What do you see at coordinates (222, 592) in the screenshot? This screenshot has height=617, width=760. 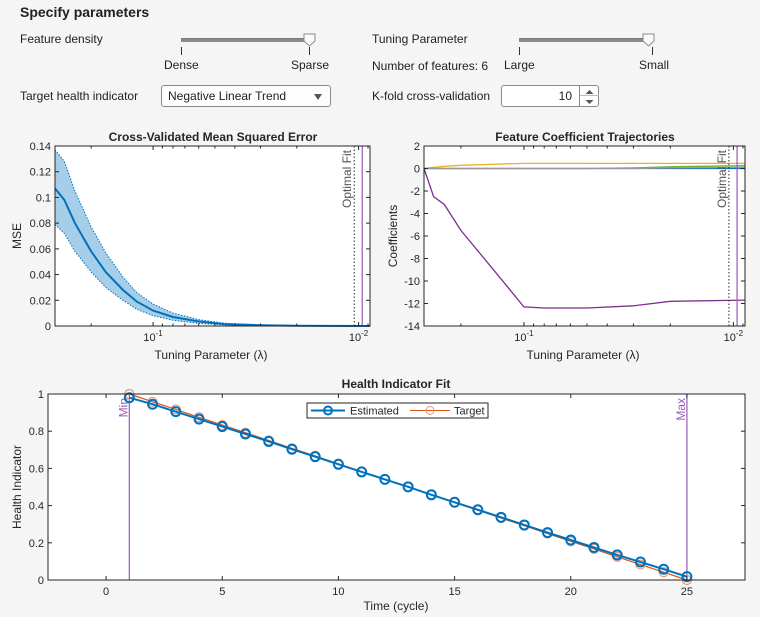 I see `hi-xtick-label: 5` at bounding box center [222, 592].